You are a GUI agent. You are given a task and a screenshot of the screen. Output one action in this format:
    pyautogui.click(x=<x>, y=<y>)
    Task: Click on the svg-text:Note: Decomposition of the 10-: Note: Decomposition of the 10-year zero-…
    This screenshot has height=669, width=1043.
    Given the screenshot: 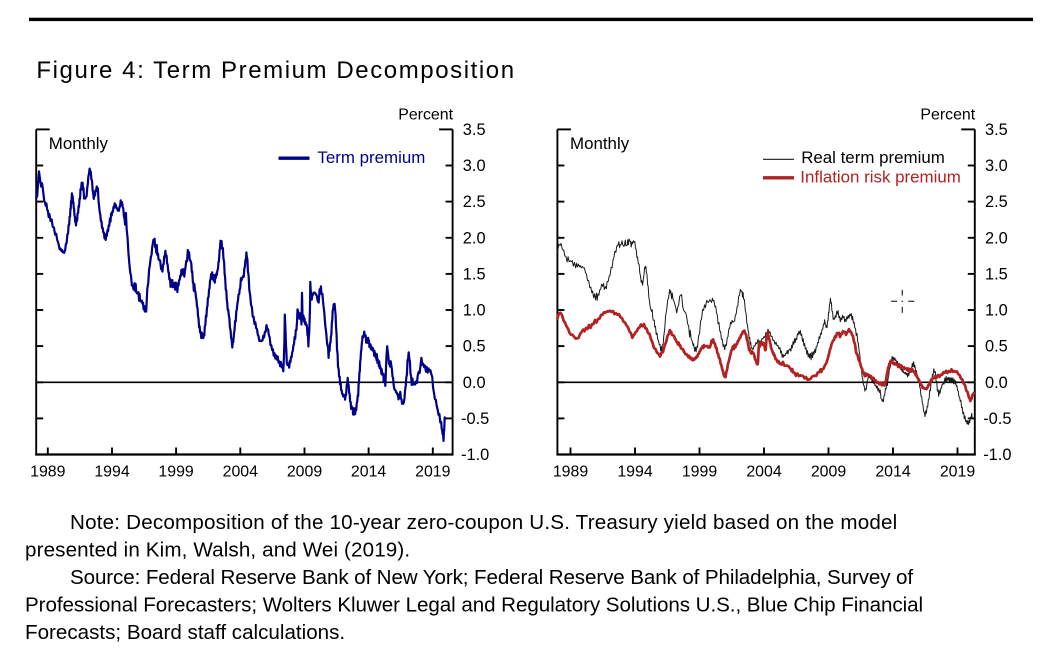 What is the action you would take?
    pyautogui.click(x=483, y=522)
    